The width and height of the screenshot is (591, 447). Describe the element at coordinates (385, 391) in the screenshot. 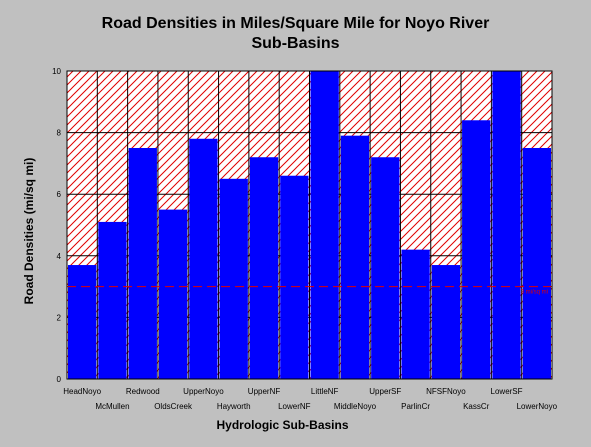

I see `x-tick-label: UpperSF` at that location.